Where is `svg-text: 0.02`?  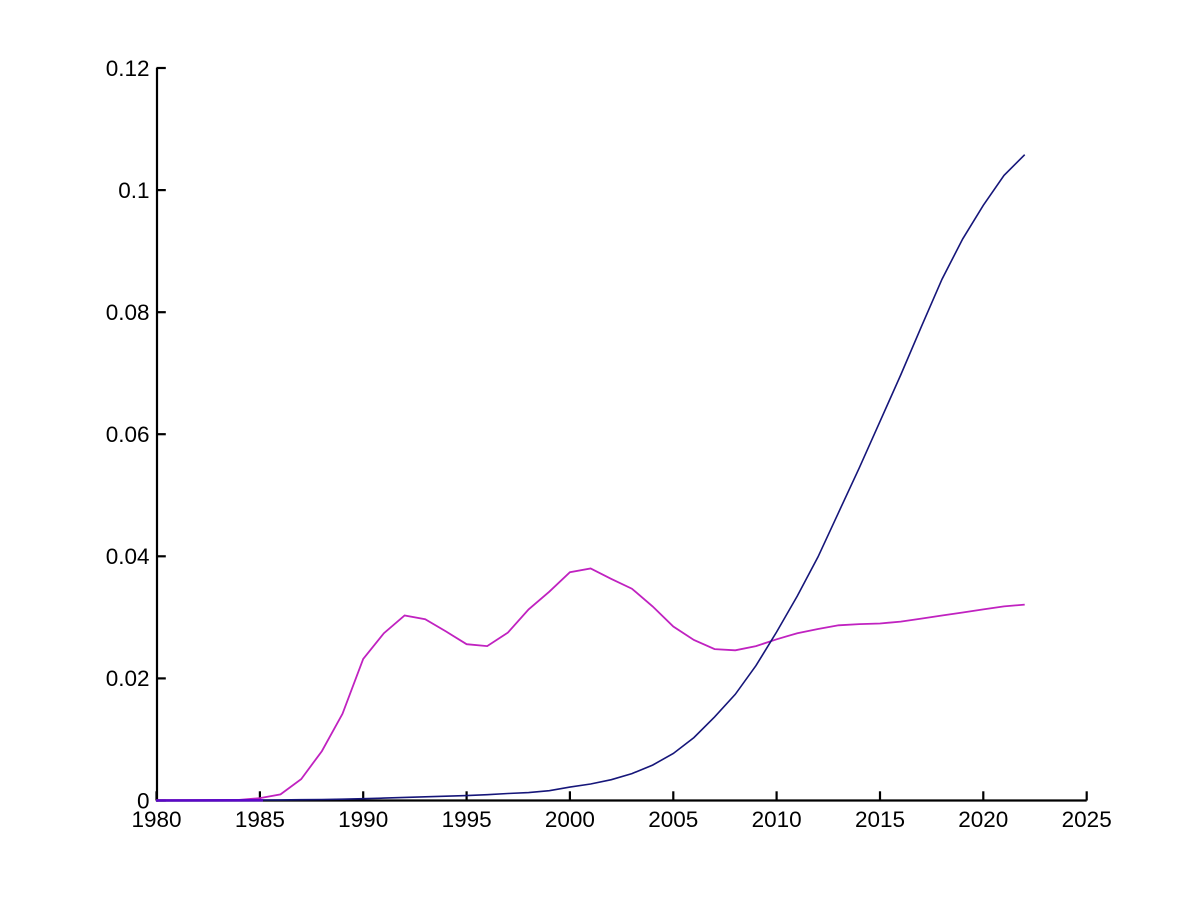
svg-text: 0.02 is located at coordinates (128, 678).